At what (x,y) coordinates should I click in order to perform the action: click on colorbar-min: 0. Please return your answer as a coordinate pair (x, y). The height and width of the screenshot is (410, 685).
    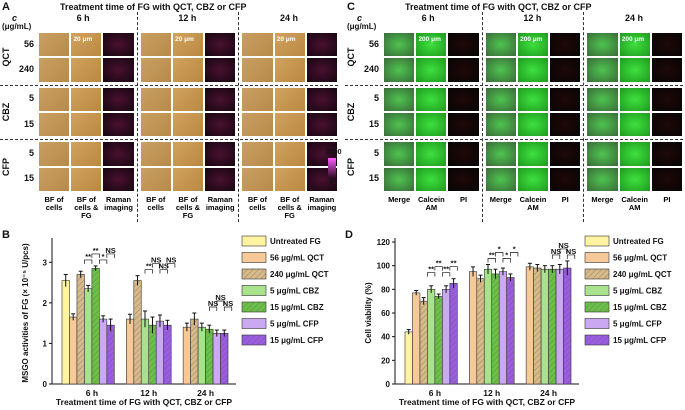
    Looking at the image, I should click on (331, 182).